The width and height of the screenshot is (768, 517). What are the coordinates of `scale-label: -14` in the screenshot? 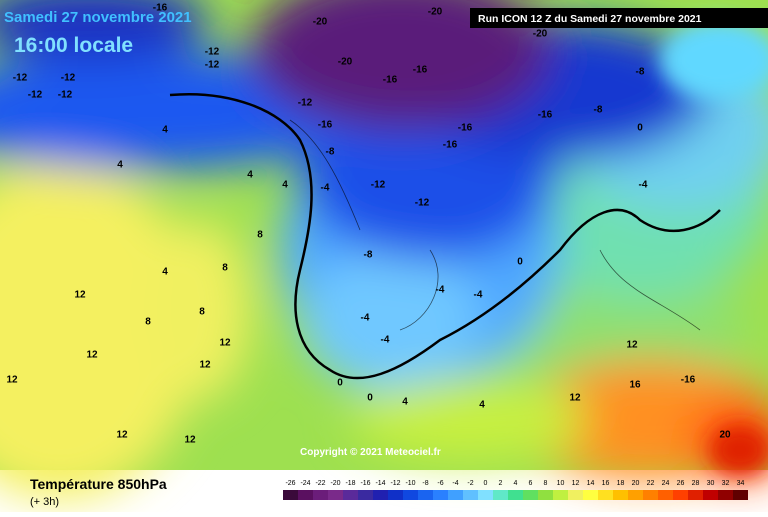 It's located at (380, 483).